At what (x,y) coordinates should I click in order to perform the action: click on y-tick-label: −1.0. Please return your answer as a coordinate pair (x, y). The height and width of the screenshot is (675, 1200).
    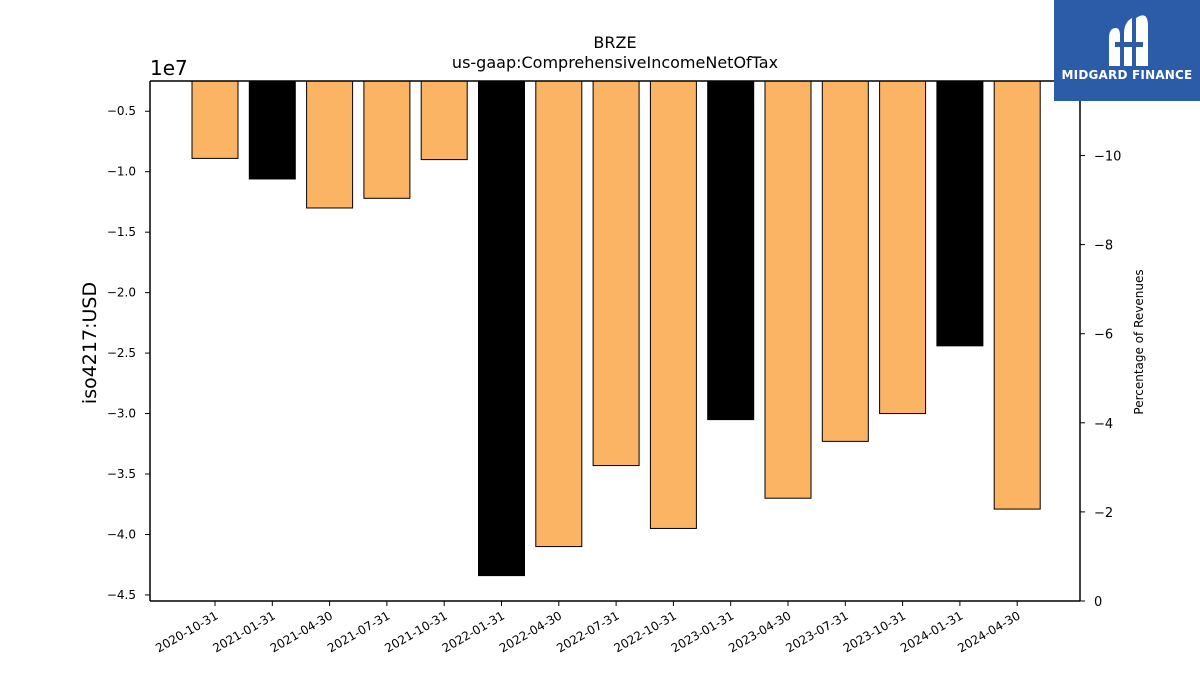
    Looking at the image, I should click on (121, 172).